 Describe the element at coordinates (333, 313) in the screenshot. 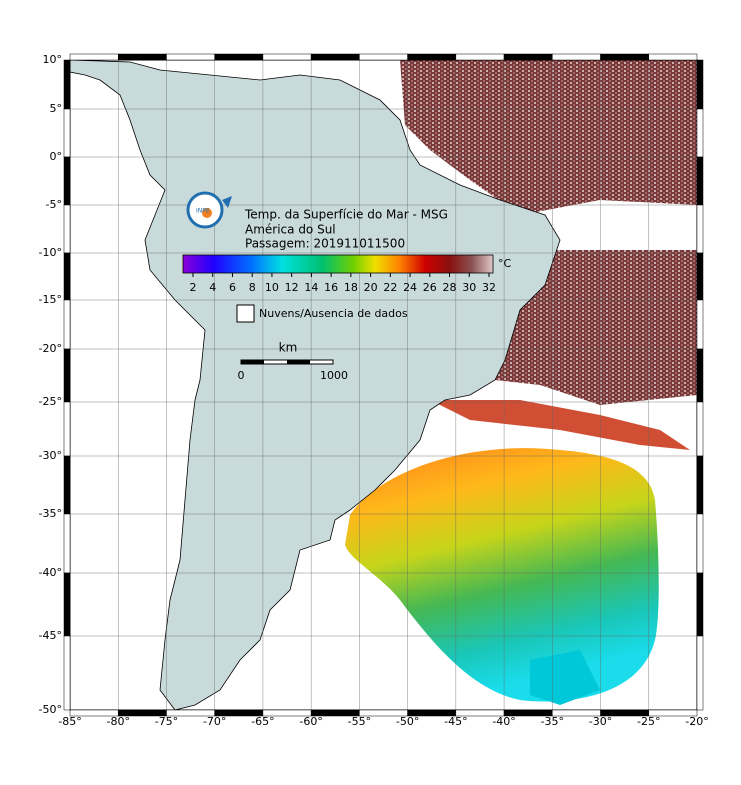

I see `legend-label: Nuvens/Ausencia de dados` at that location.